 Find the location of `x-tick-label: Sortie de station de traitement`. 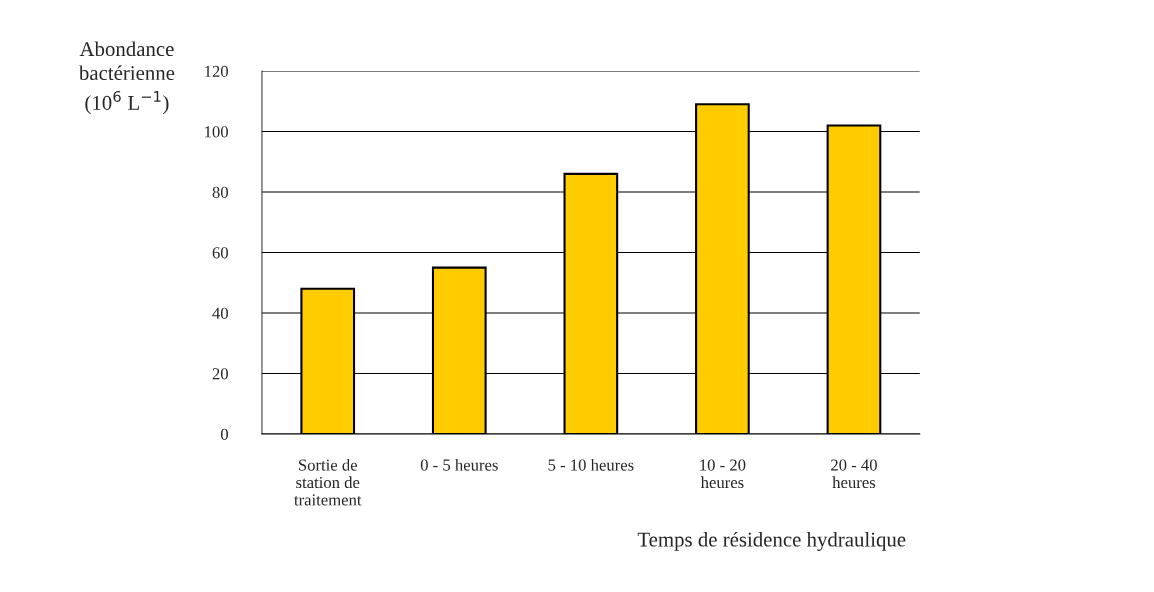

x-tick-label: Sortie de station de traitement is located at coordinates (328, 482).